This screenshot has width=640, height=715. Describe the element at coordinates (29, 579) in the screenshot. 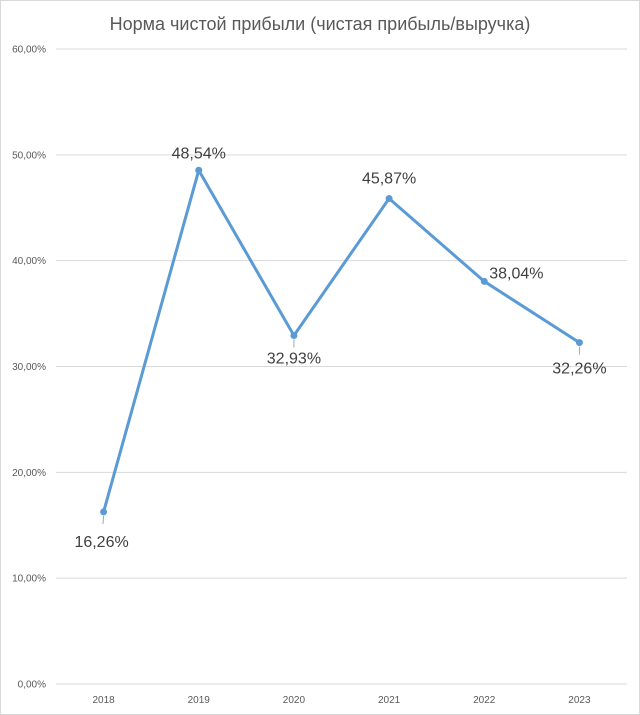

I see `y-tick-label: 10,00%` at that location.